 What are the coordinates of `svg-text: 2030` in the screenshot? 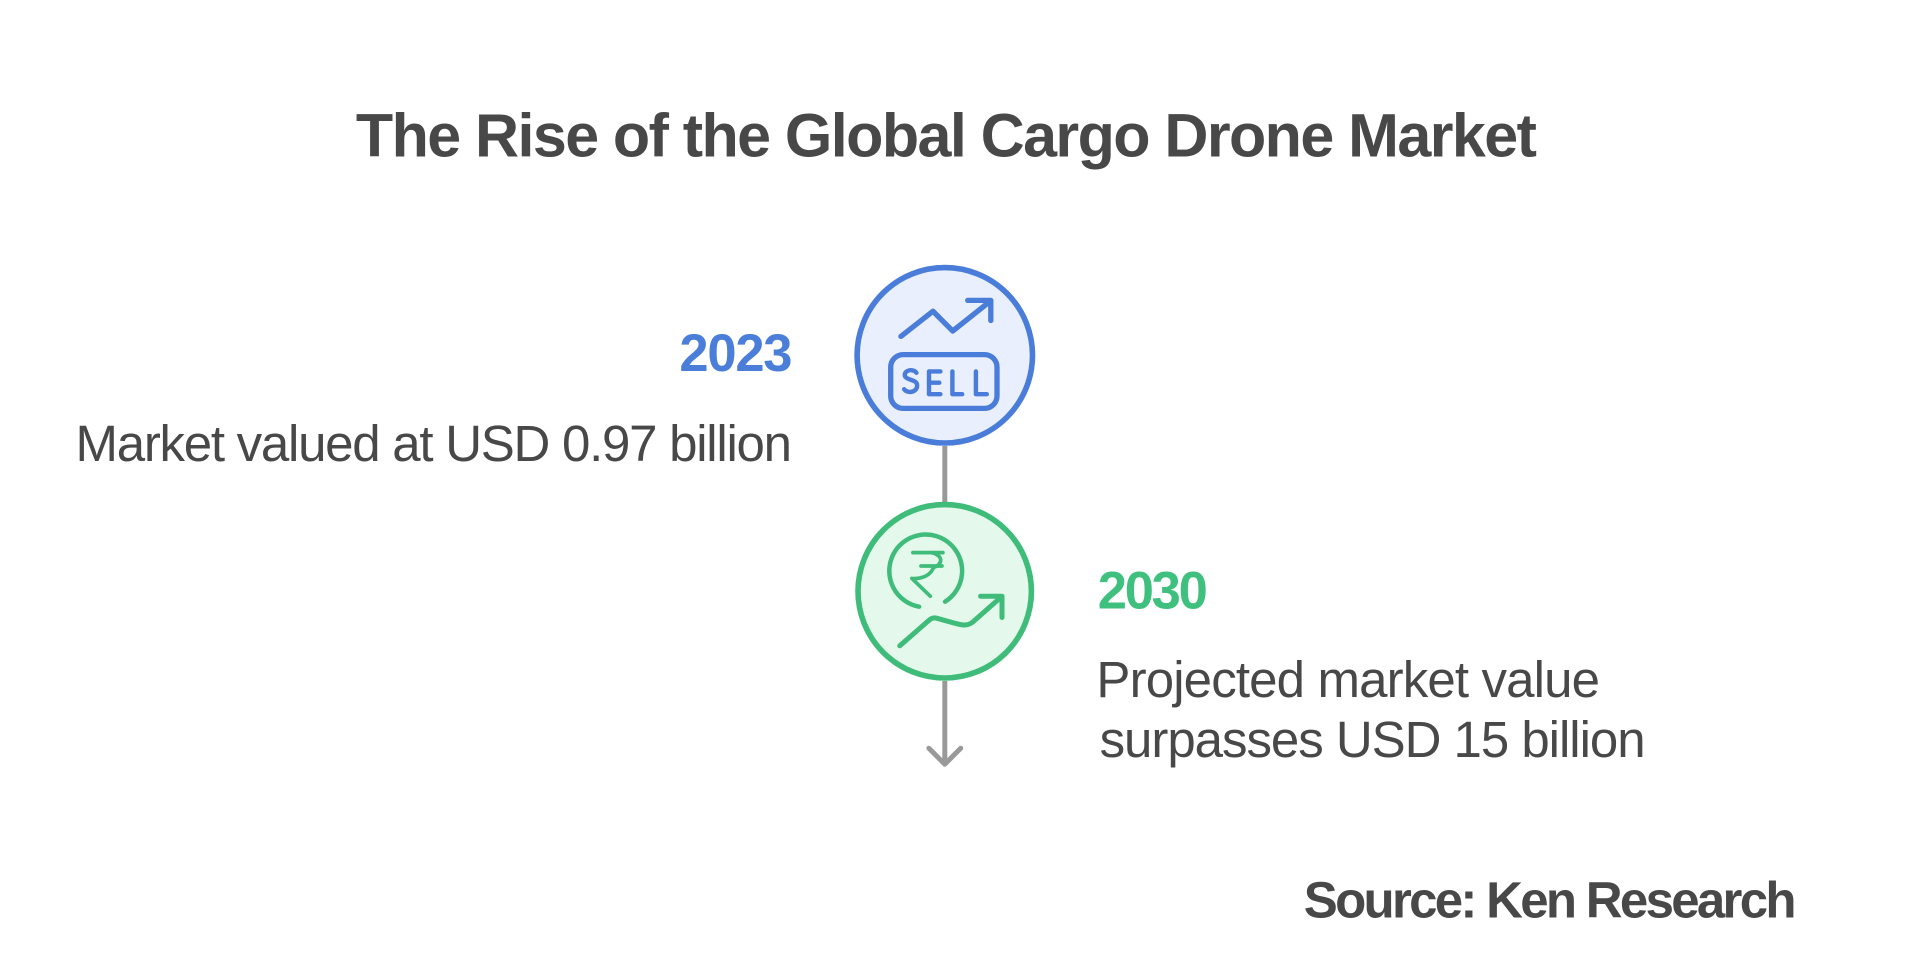 It's located at (1153, 591).